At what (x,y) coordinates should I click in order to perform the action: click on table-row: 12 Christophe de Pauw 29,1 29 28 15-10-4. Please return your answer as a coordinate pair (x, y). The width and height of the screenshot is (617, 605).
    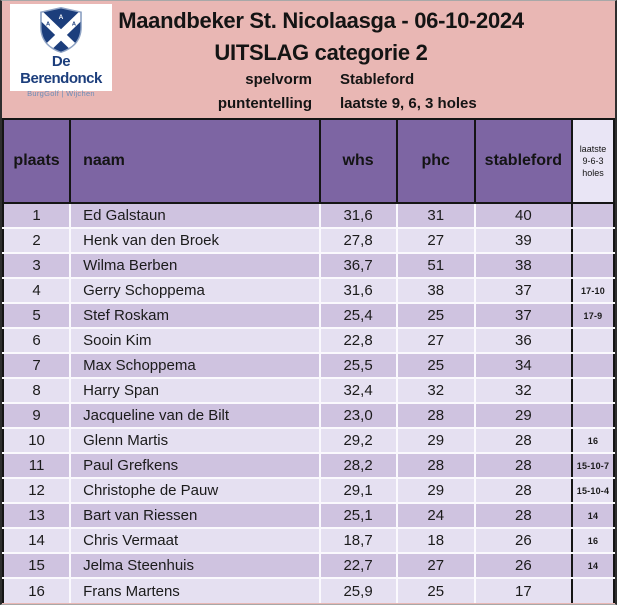
    Looking at the image, I should click on (308, 491).